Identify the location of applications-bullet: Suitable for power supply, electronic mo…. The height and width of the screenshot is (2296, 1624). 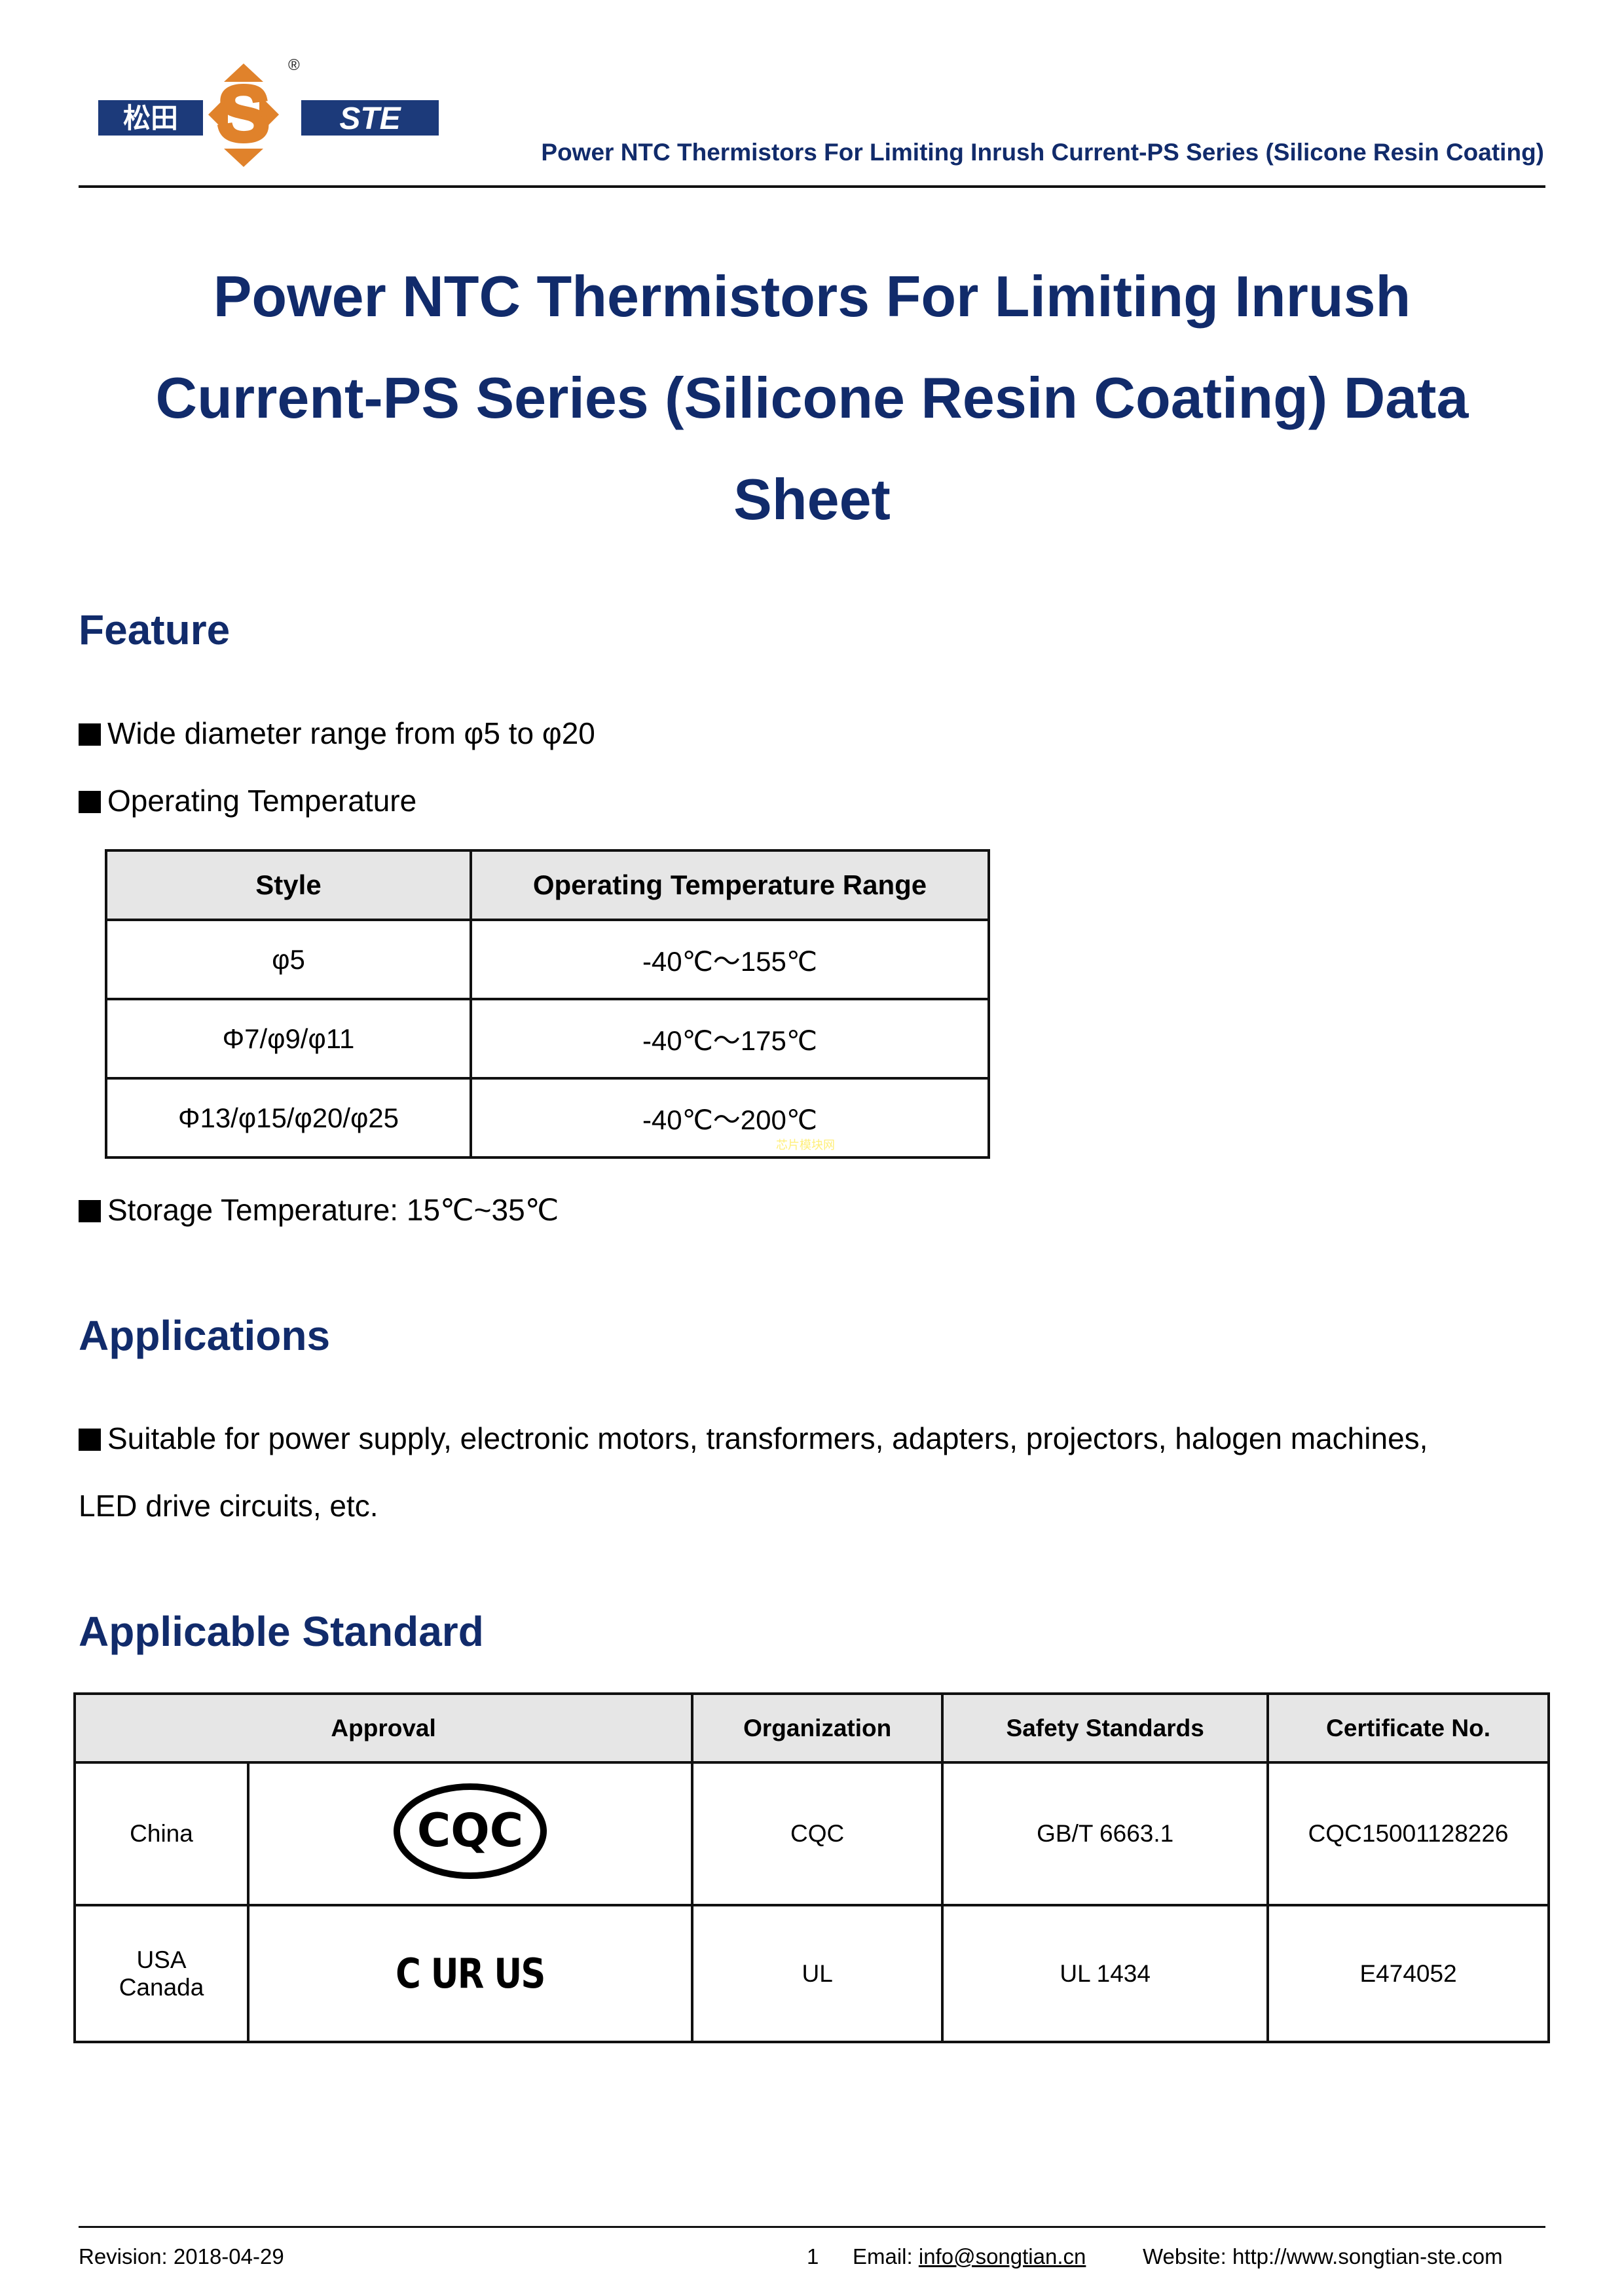
(753, 1438).